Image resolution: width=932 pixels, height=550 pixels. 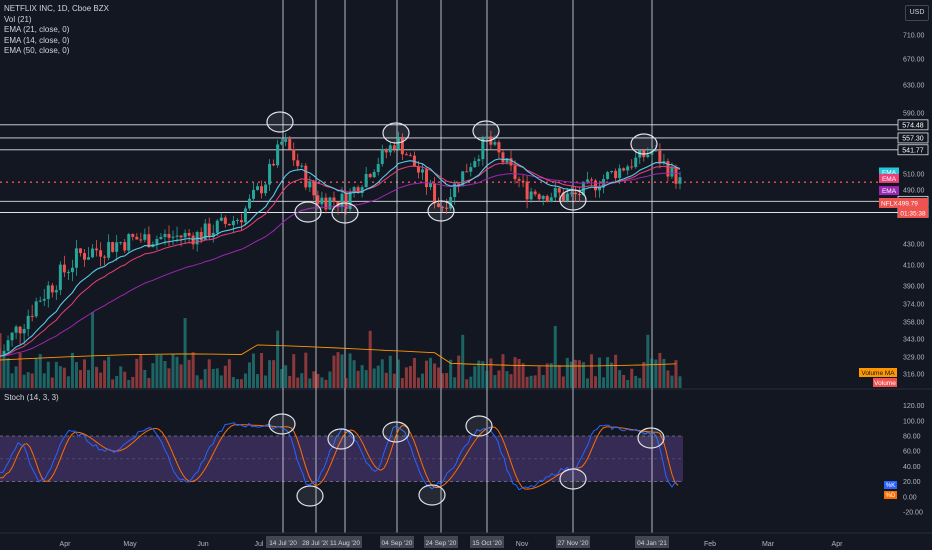 I want to click on time-axis-month-label: Nov, so click(x=522, y=544).